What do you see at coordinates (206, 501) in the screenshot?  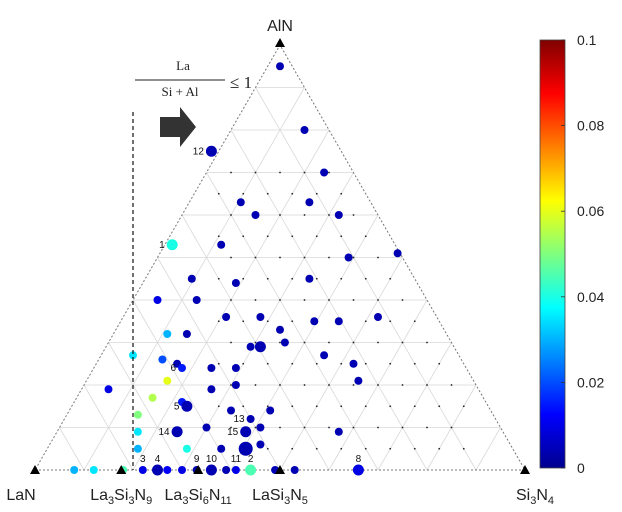 I see `subscript: 6` at bounding box center [206, 501].